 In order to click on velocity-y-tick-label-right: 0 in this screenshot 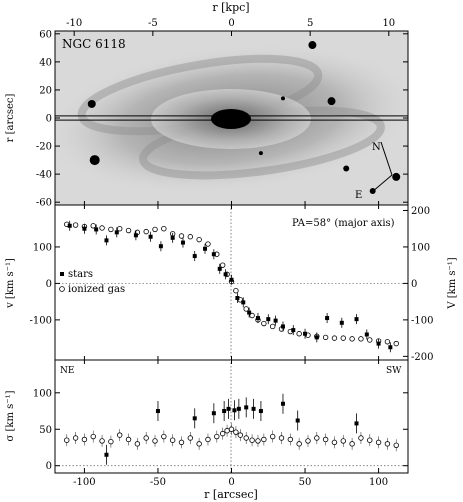, I will do `click(414, 284)`.